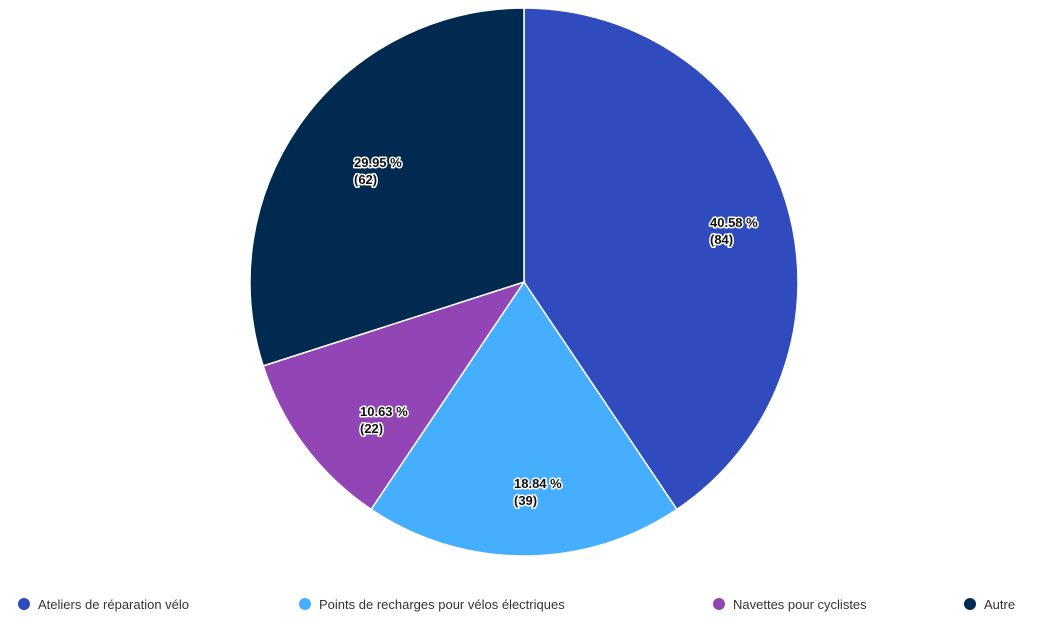  Describe the element at coordinates (371, 428) in the screenshot. I see `slice-count-label: (22)` at that location.